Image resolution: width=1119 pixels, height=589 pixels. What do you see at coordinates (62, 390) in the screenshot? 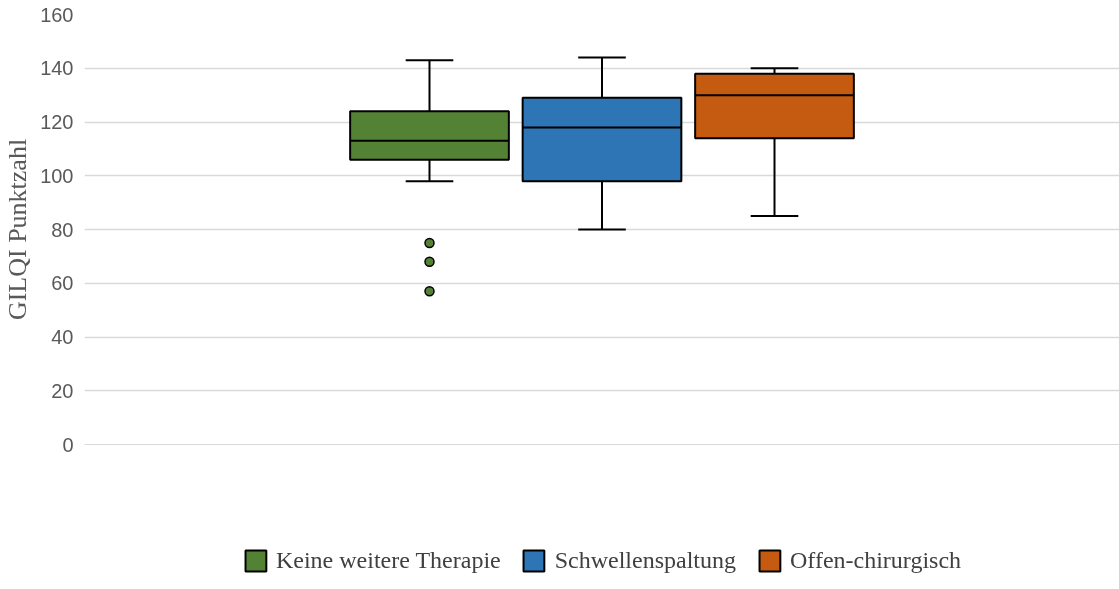
I see `y-tick-label: 20` at bounding box center [62, 390].